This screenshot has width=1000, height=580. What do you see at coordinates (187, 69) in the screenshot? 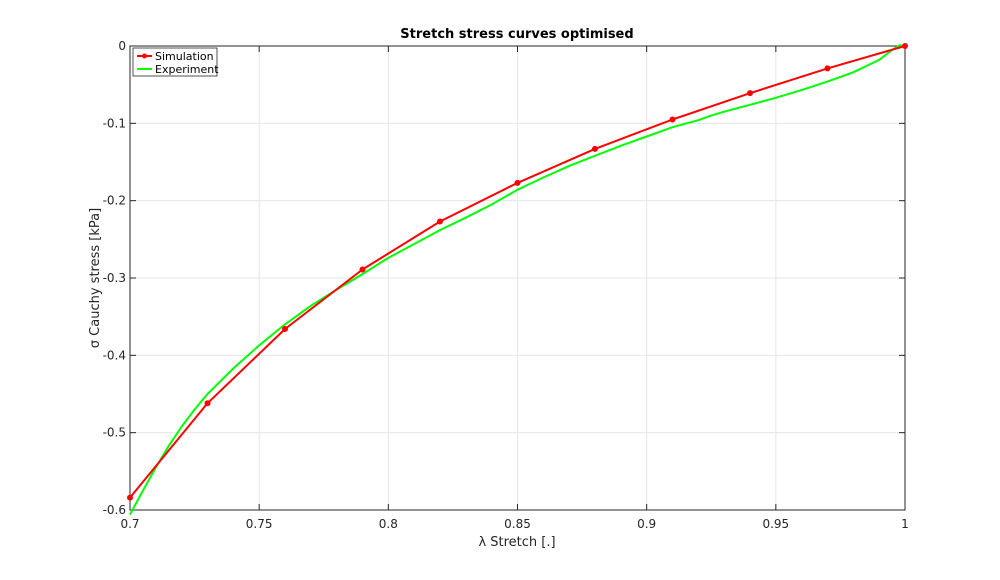
I see `legend-label-experiment: Experiment` at bounding box center [187, 69].